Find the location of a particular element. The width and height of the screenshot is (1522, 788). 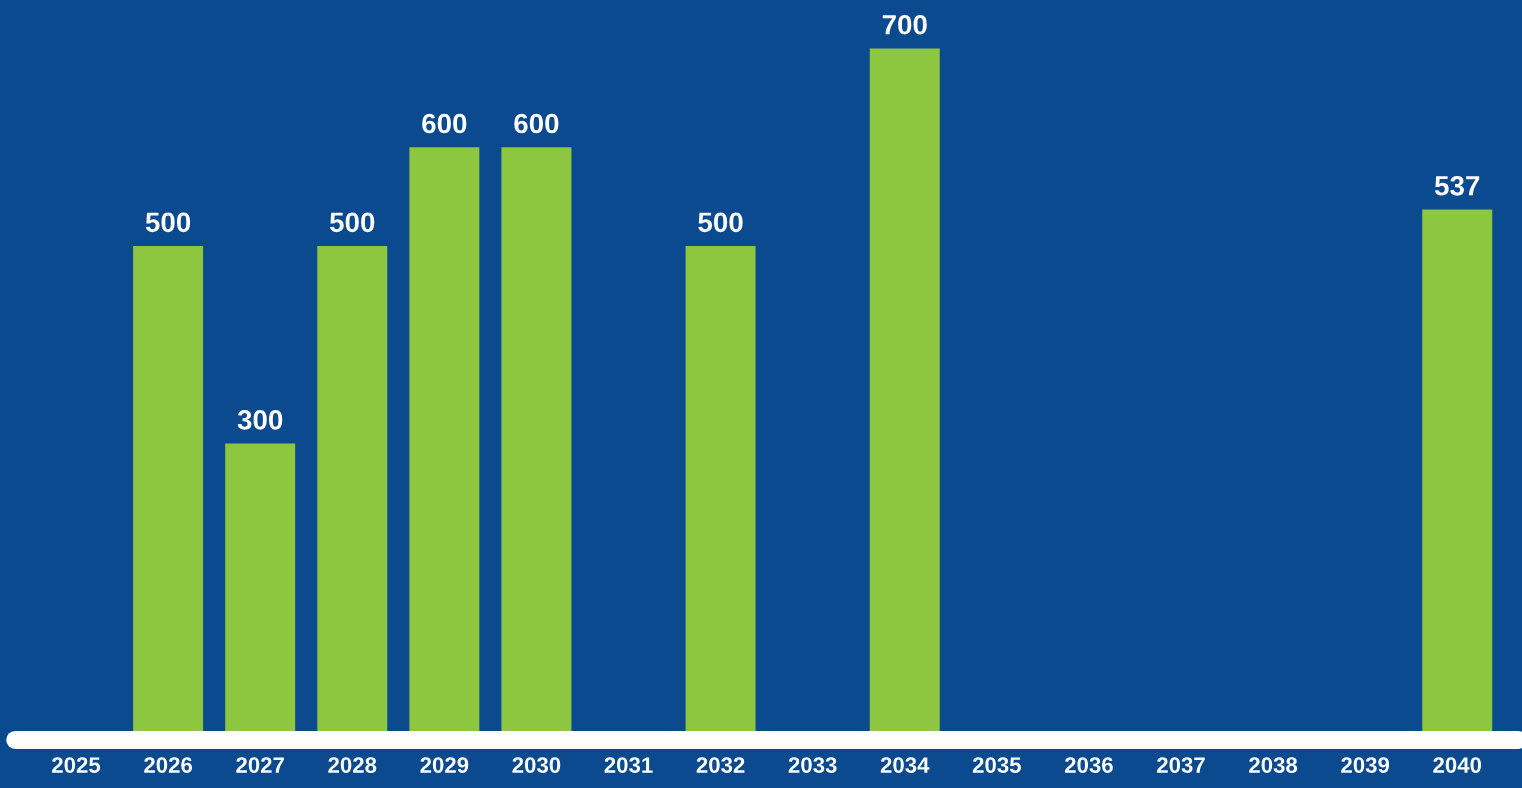

data-label: 300 is located at coordinates (260, 420).